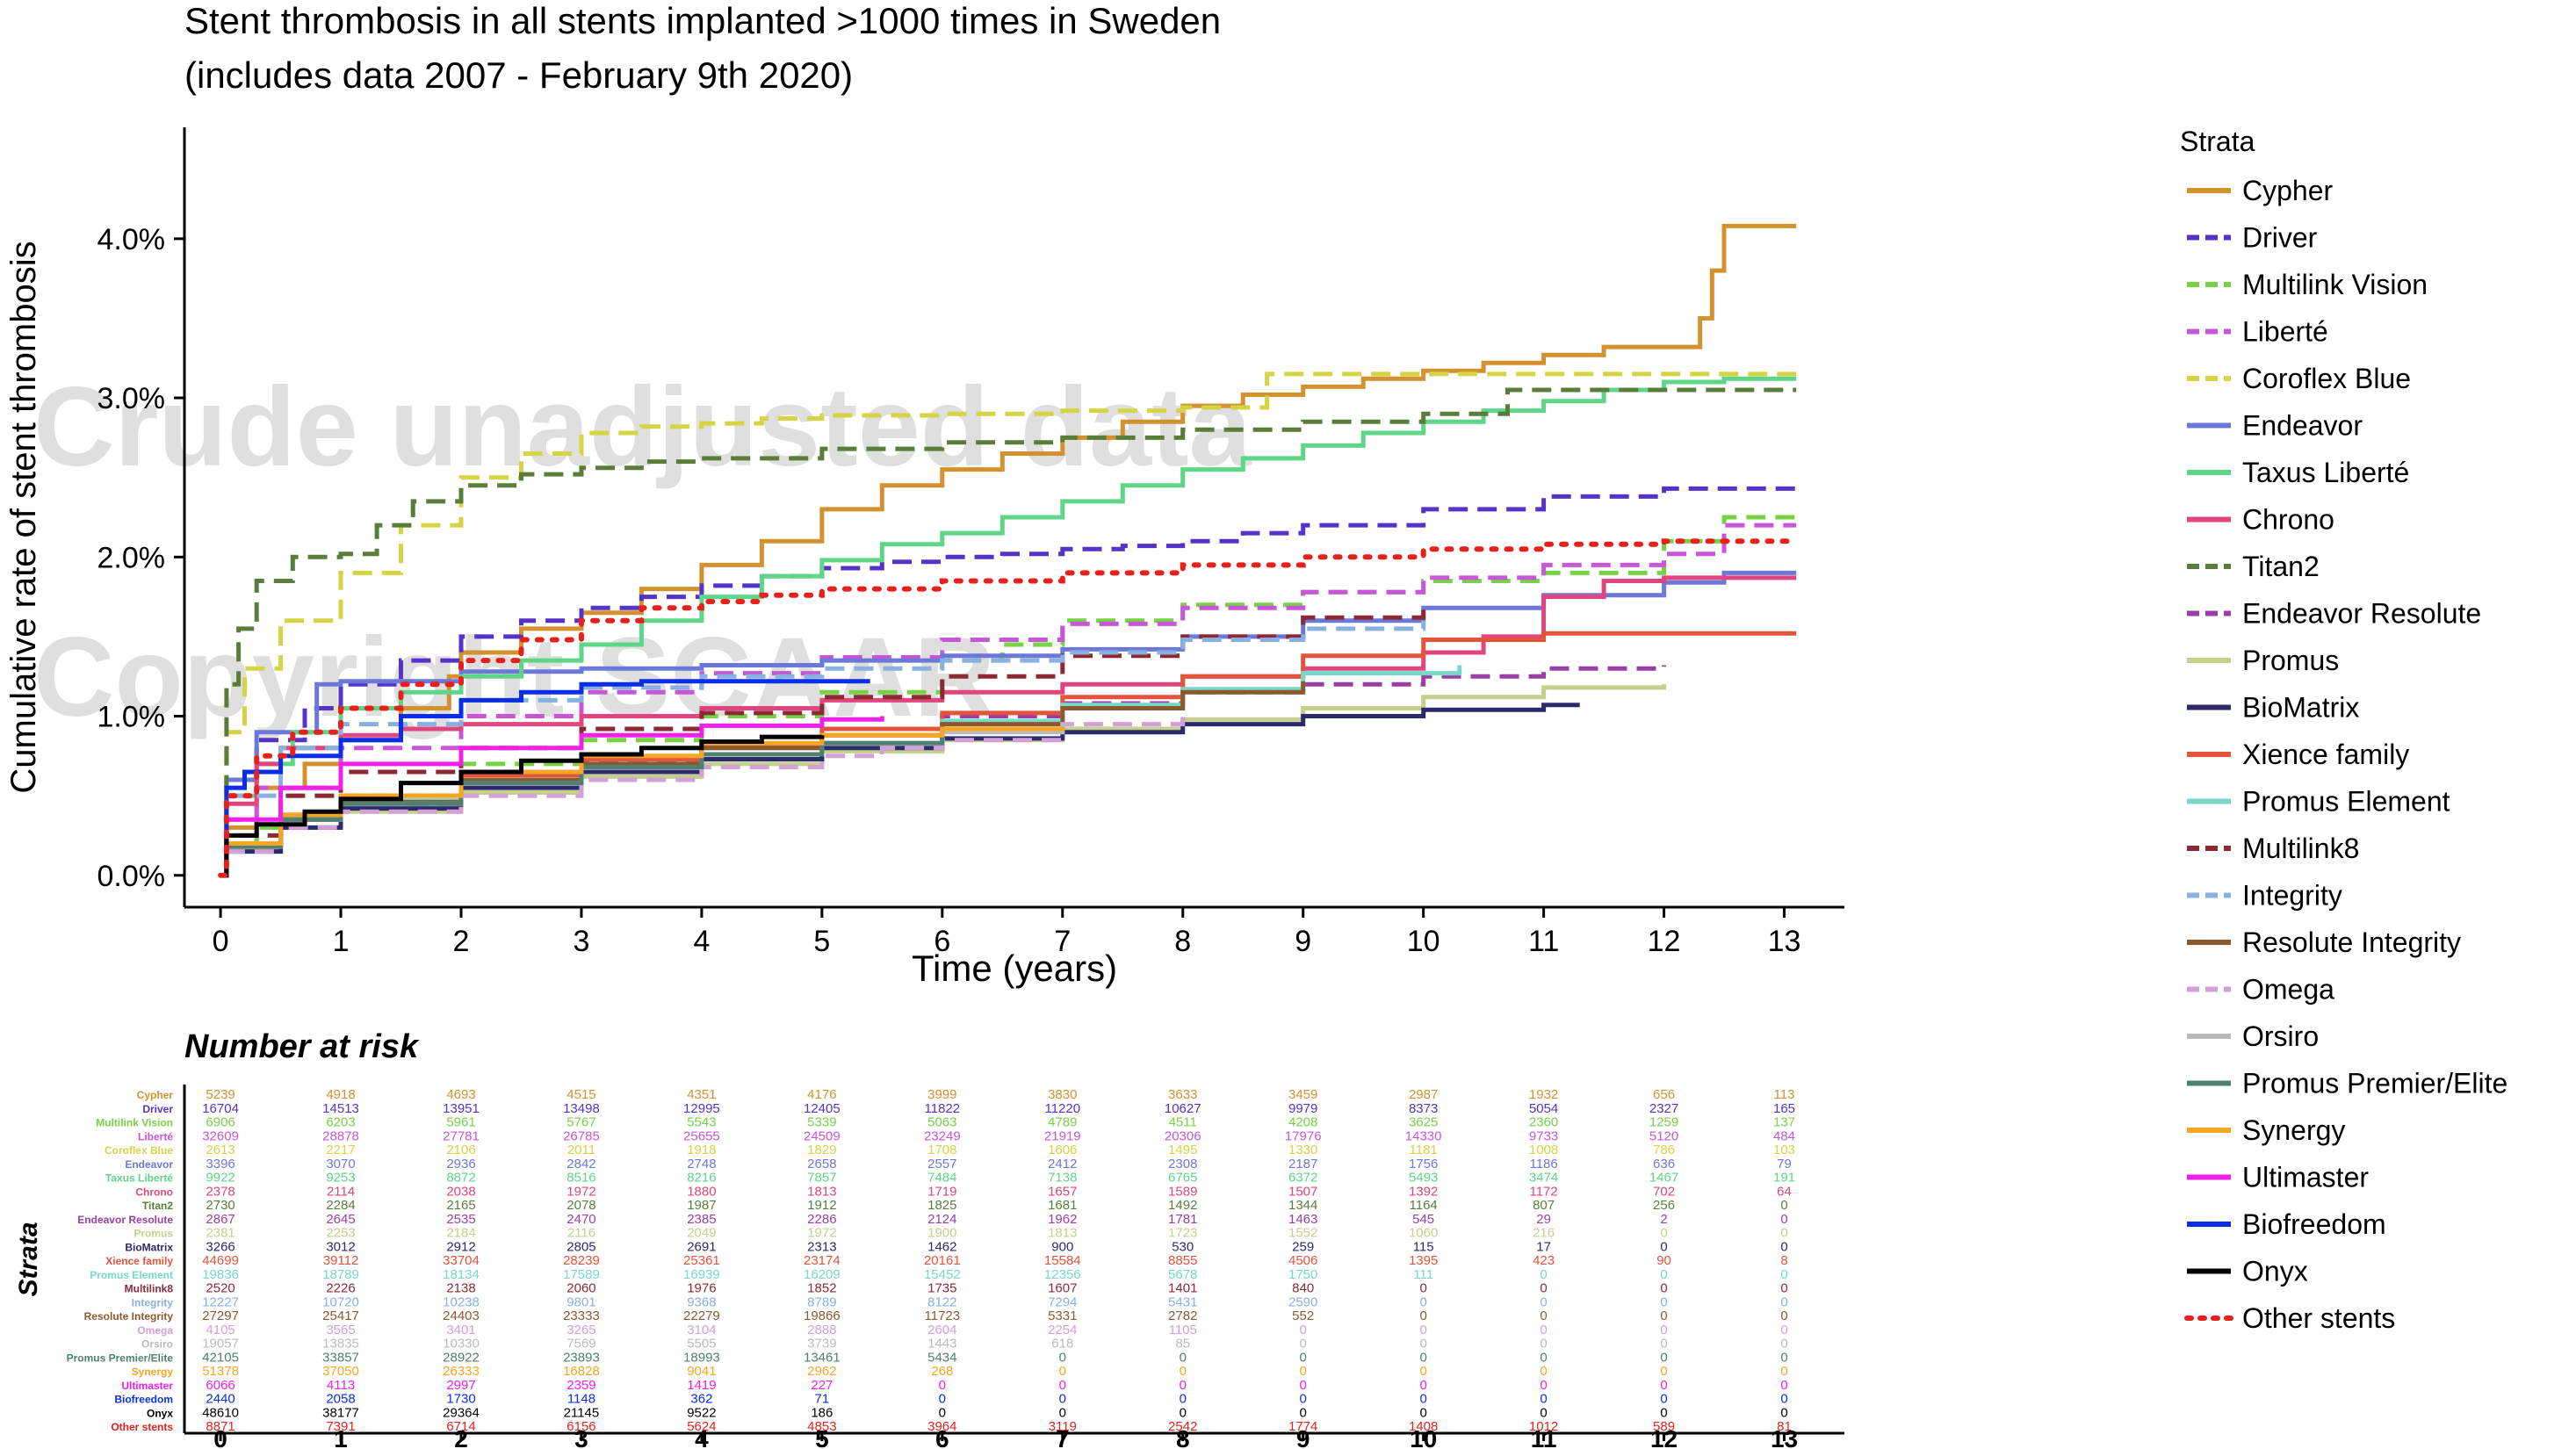  I want to click on legend-label: Omega, so click(2288, 990).